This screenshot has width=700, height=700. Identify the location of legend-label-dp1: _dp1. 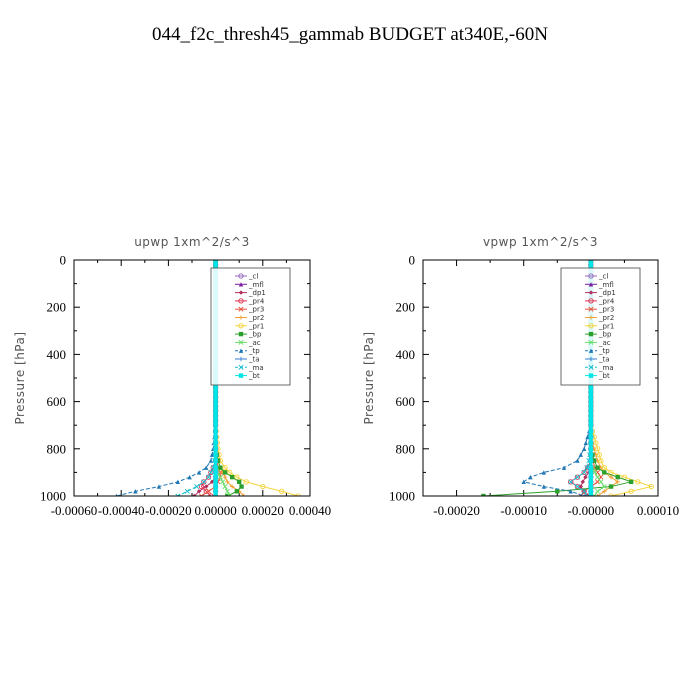
(607, 293).